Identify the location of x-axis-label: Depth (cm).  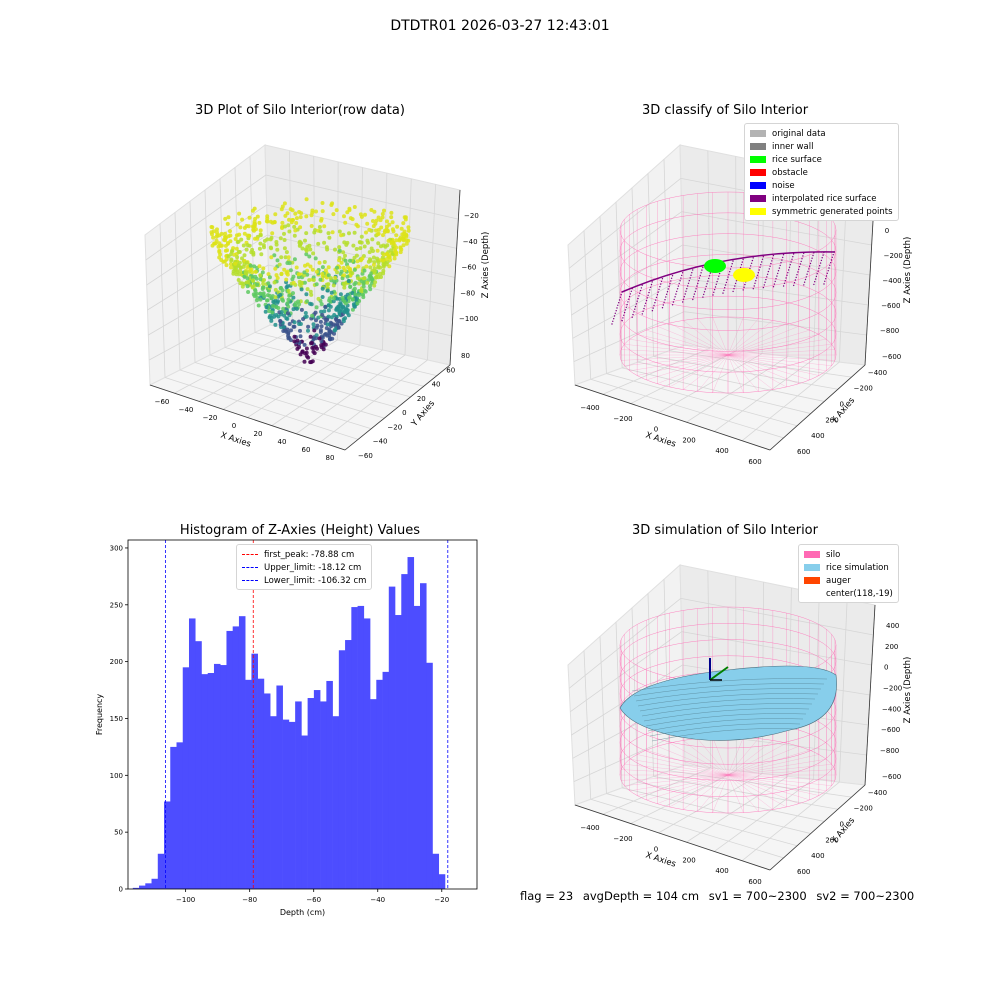
(302, 912).